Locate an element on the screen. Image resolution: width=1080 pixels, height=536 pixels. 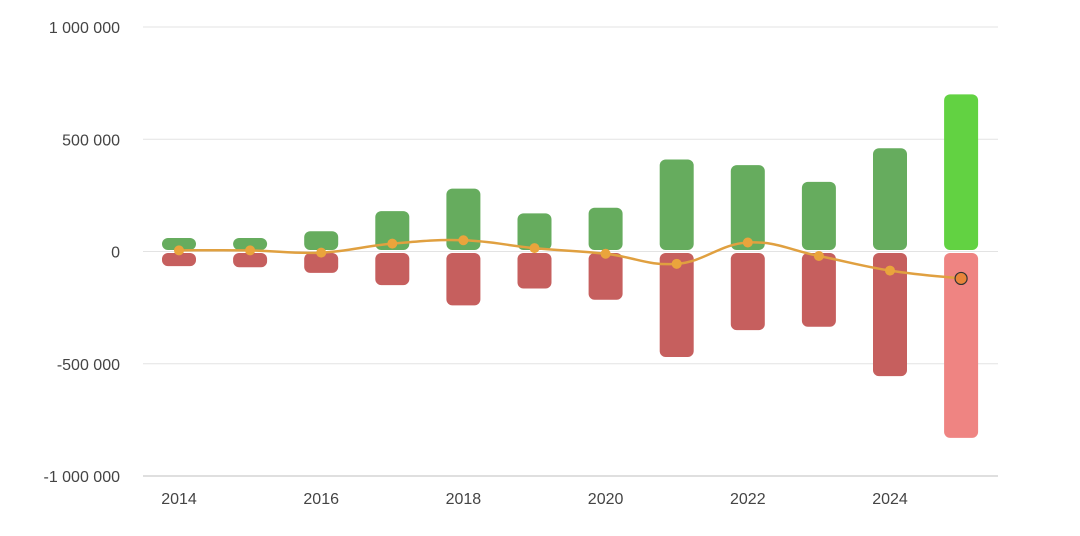
y-tick-label: 1 000 000 is located at coordinates (84, 28).